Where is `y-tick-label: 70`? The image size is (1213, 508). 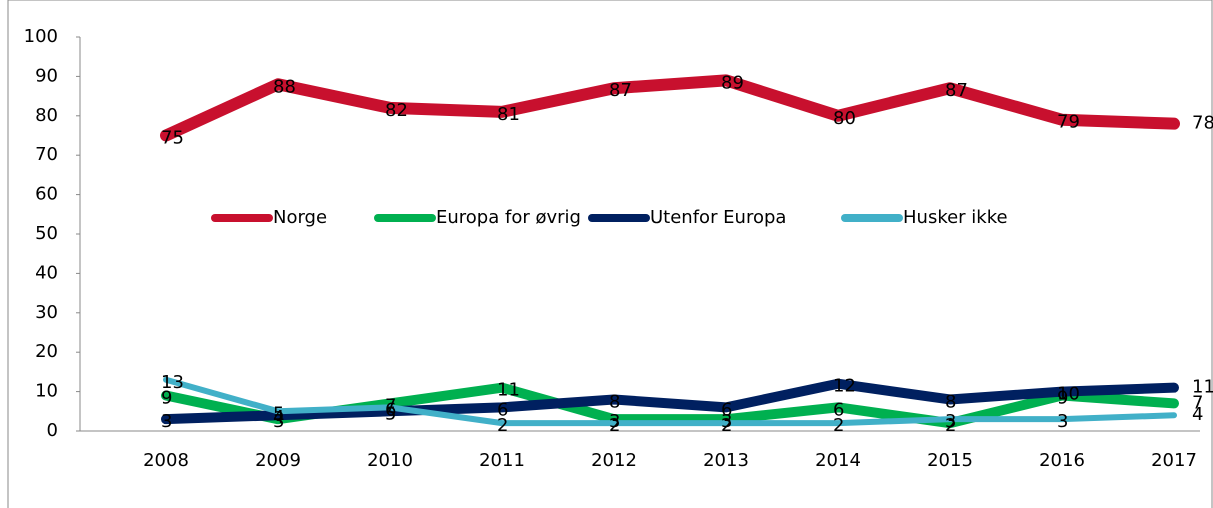
y-tick-label: 70 is located at coordinates (46, 154).